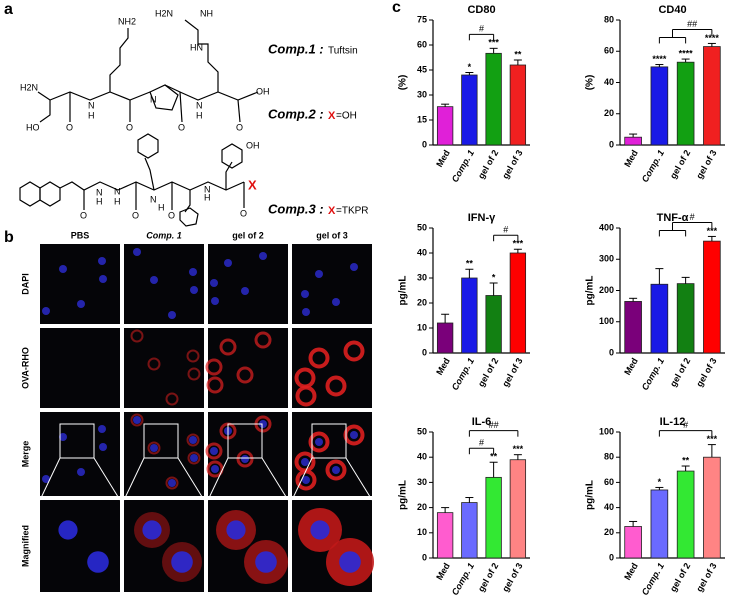 This screenshot has height=597, width=749. I want to click on significance: ****, so click(712, 38).